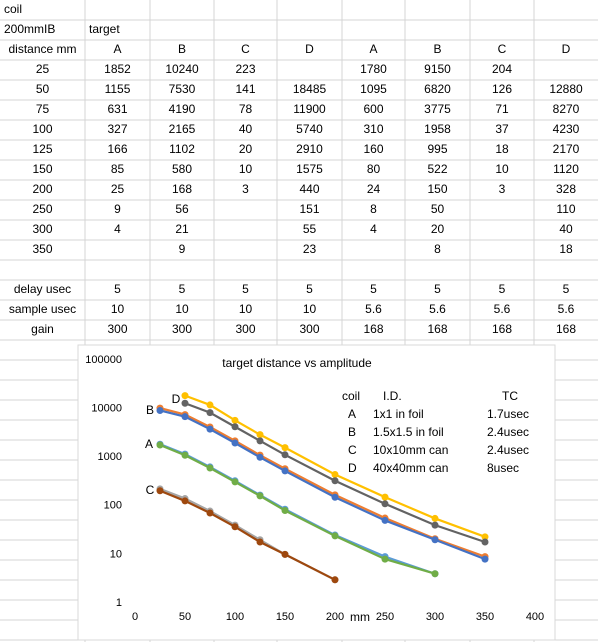  I want to click on cell-text: delay usec, so click(42, 289).